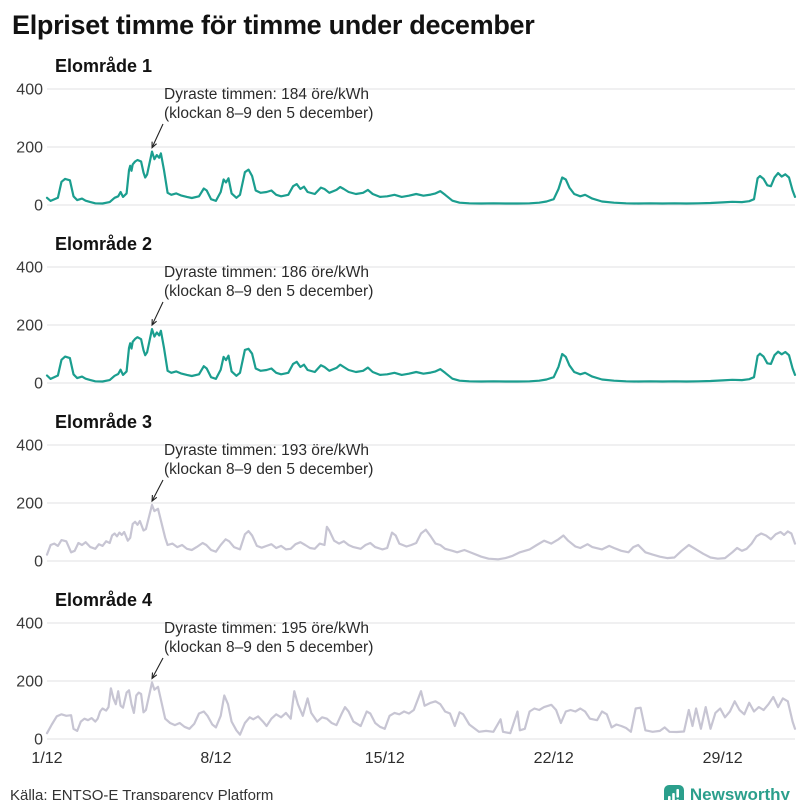 This screenshot has height=800, width=800. Describe the element at coordinates (104, 600) in the screenshot. I see `chart-subtitle: Elområde 4` at that location.